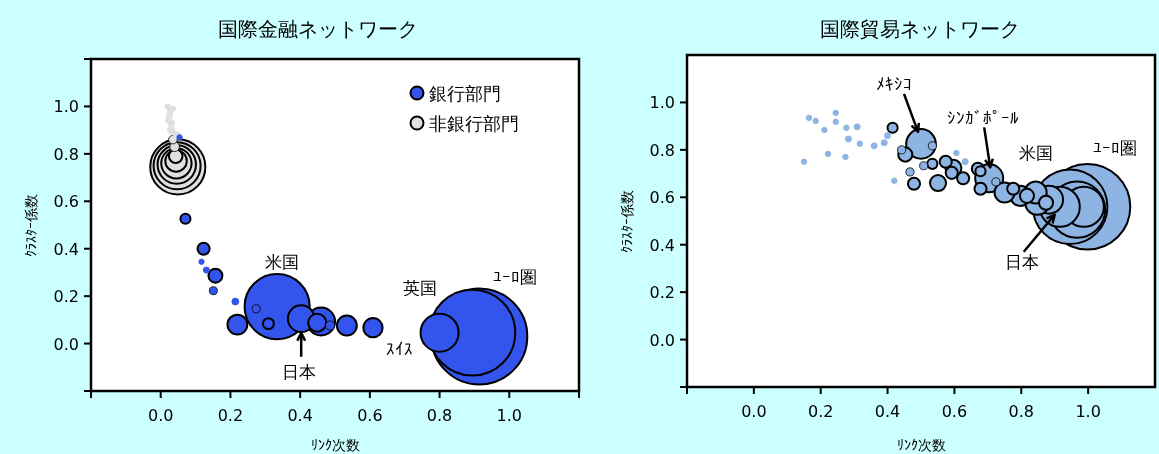  I want to click on chart-title: 国際貿易ネットワーク, so click(920, 29).